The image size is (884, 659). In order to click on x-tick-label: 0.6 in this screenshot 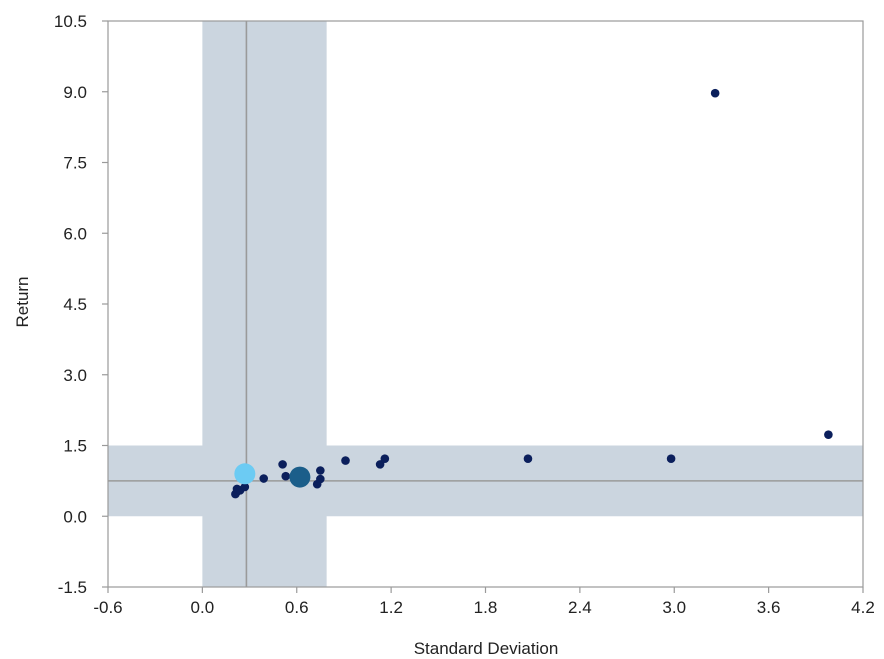, I will do `click(297, 607)`.